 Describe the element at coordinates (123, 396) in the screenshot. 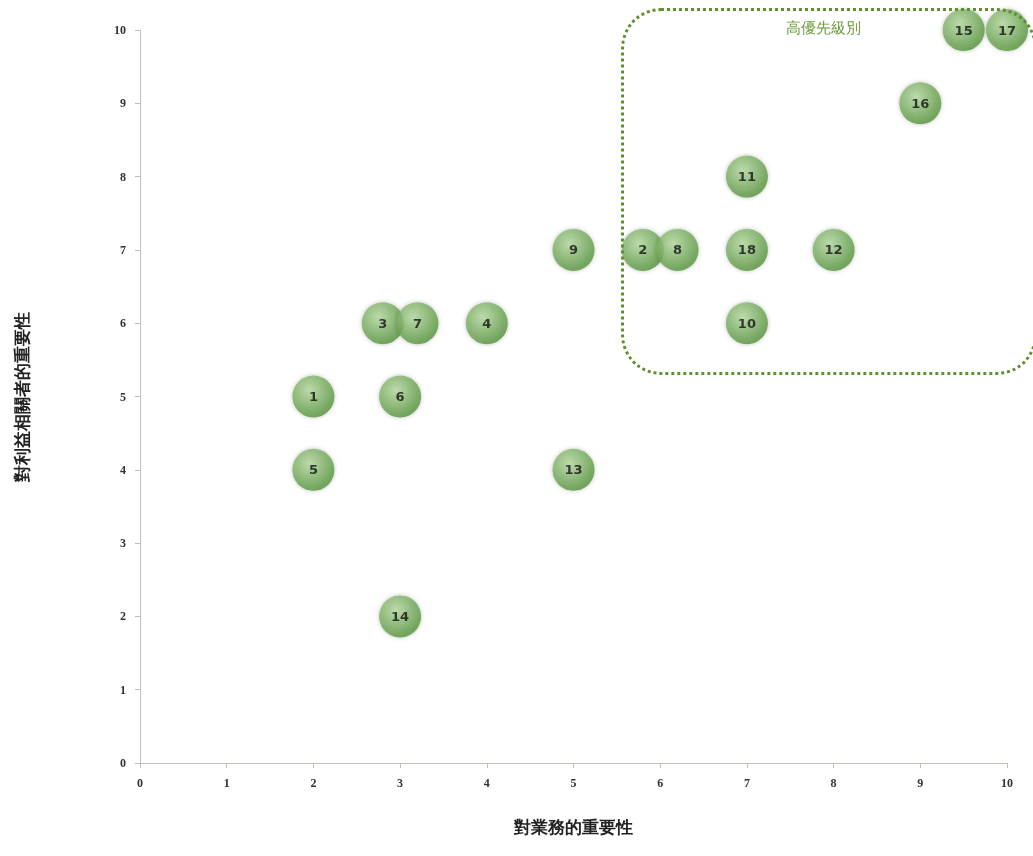

I see `y-tick-label: 5` at that location.